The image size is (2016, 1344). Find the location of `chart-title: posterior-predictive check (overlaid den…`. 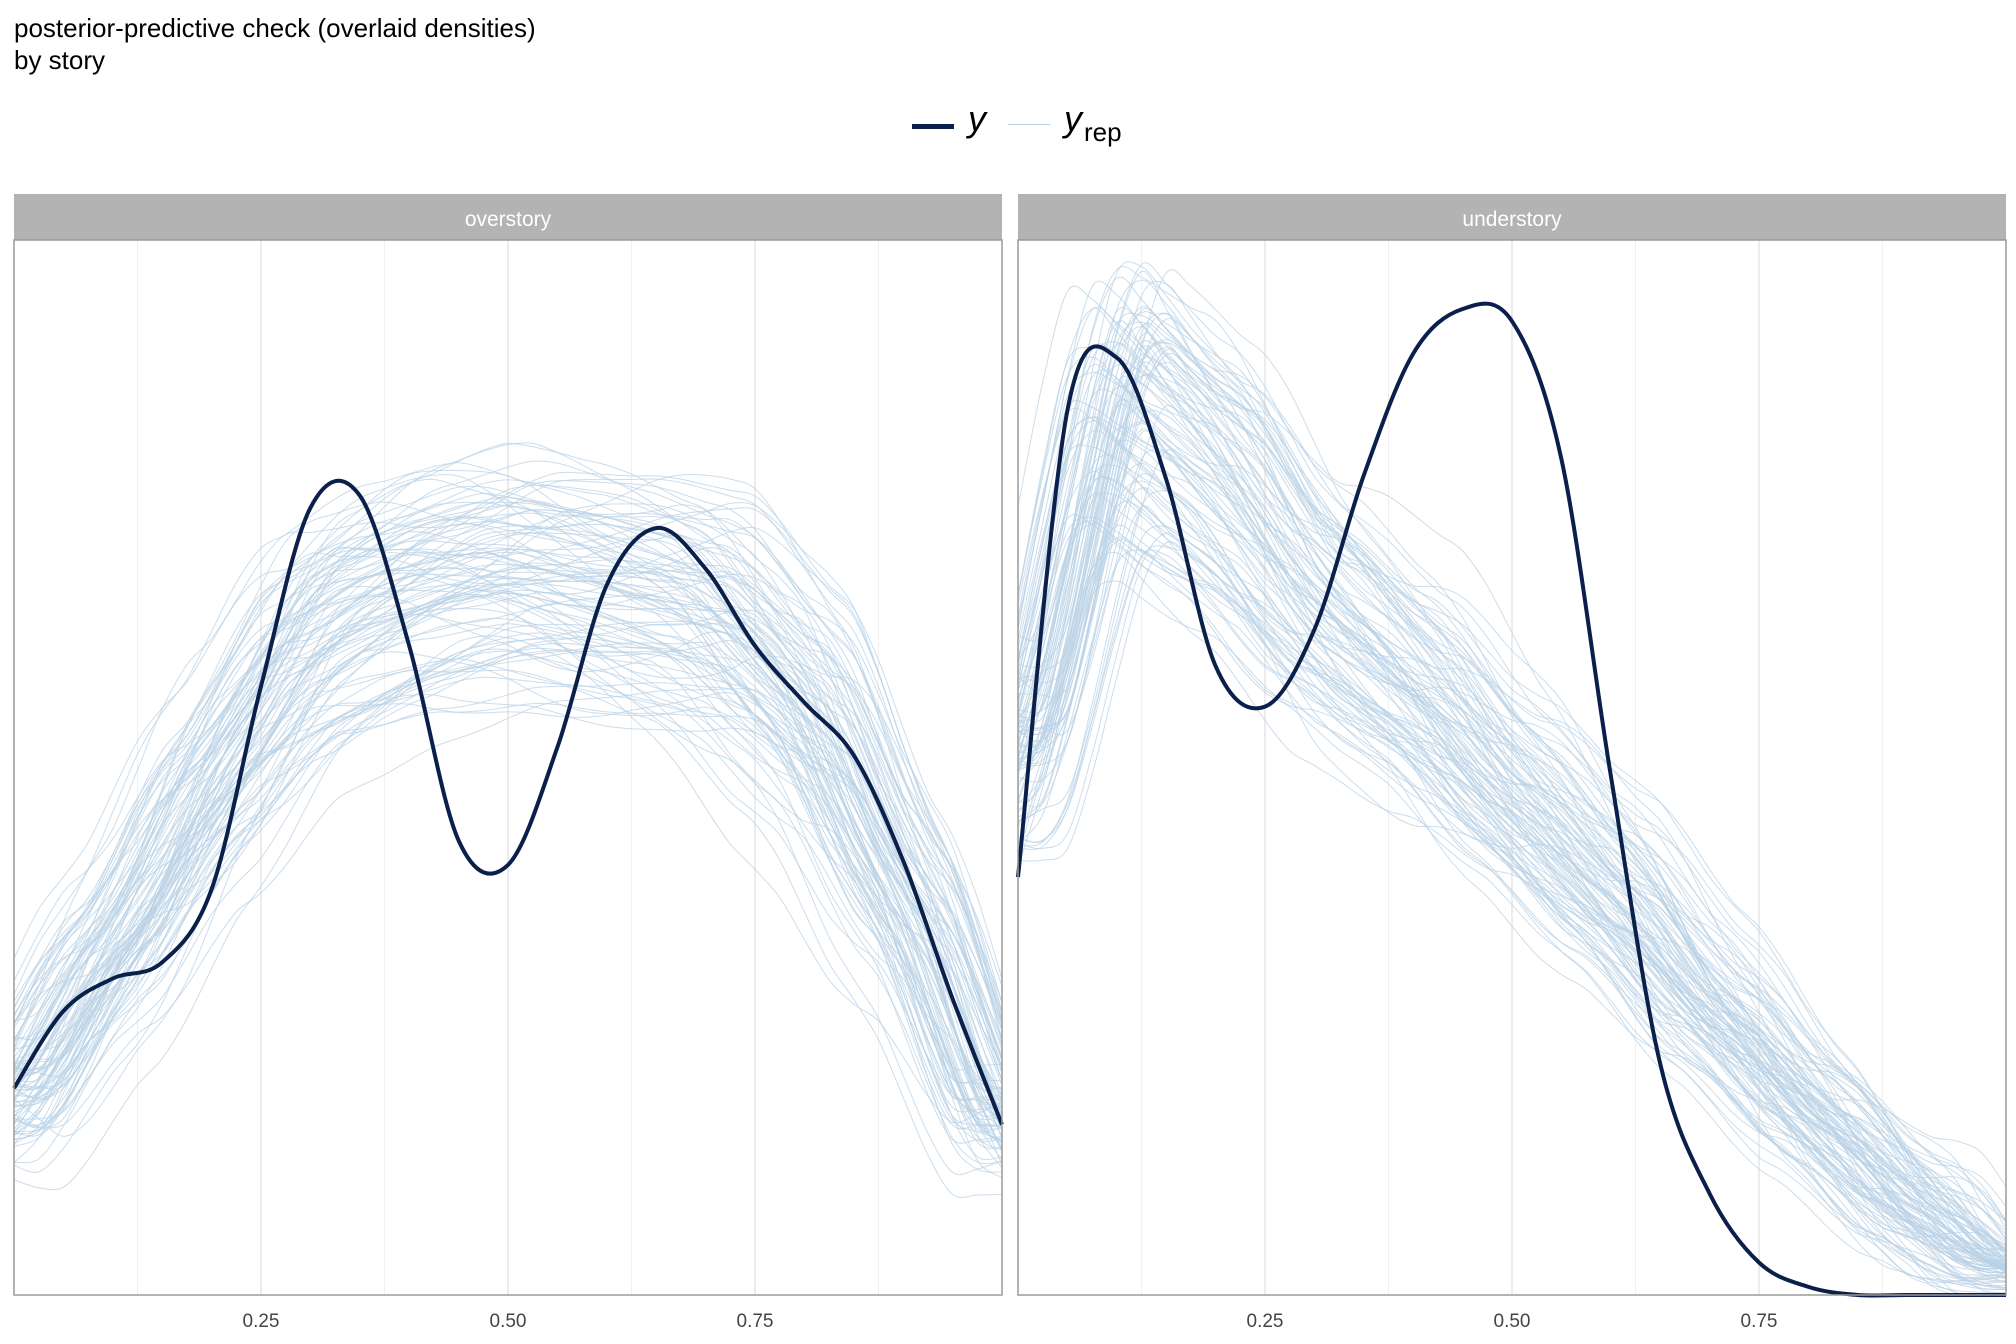

chart-title: posterior-predictive check (overlaid den… is located at coordinates (275, 44).